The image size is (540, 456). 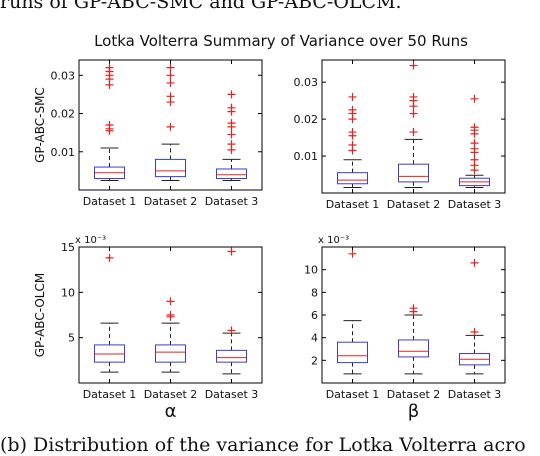 I want to click on y-tick-label: 5, so click(x=71, y=338).